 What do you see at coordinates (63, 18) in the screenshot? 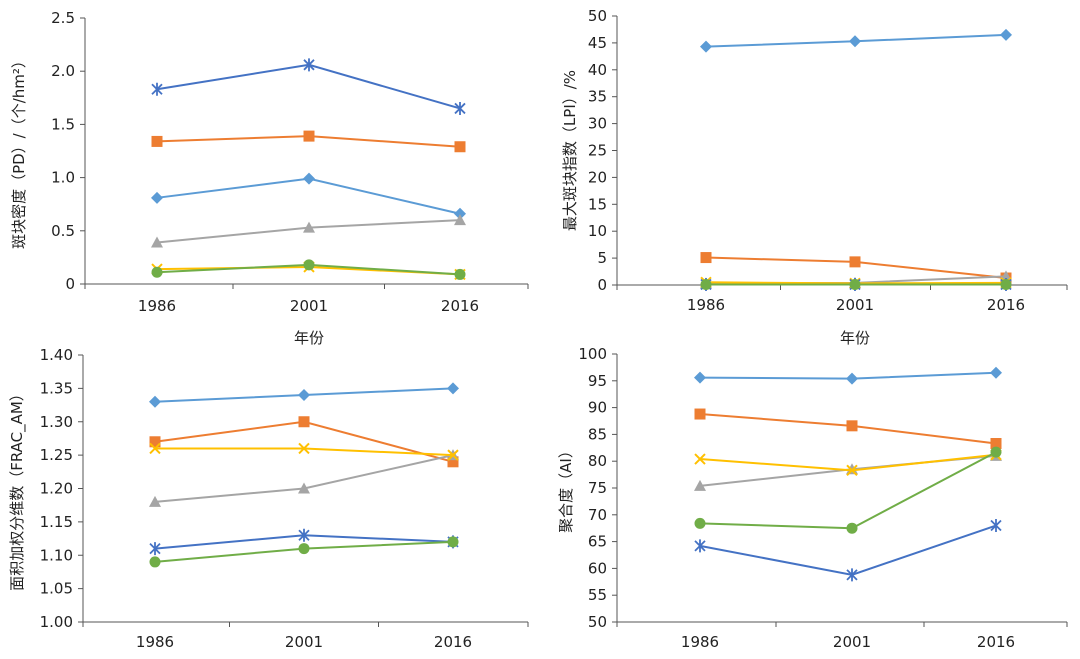
I see `y-tick-label: 2.5` at bounding box center [63, 18].